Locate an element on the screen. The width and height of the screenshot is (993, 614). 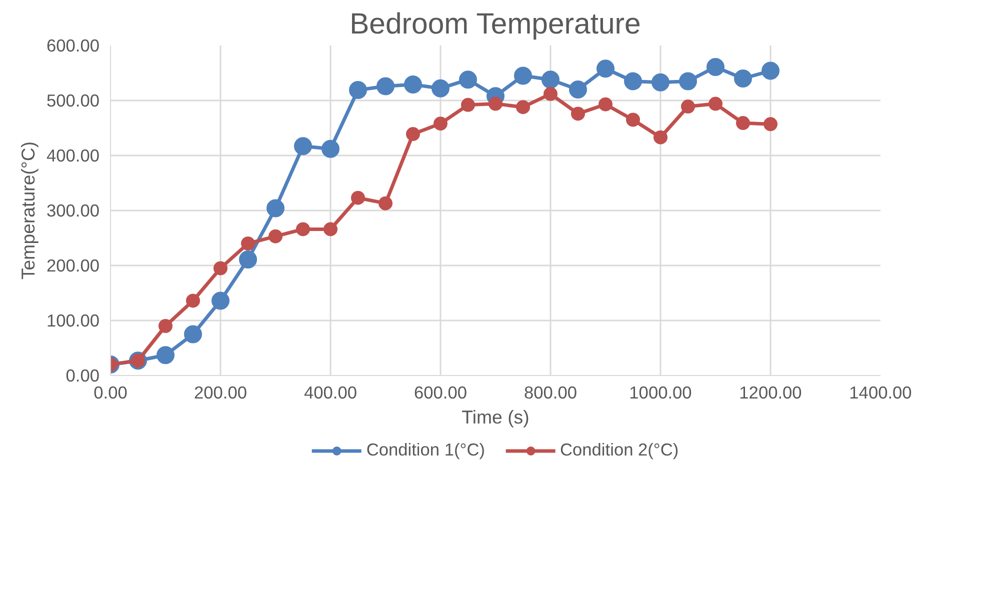
x-tick-label: 800.00 is located at coordinates (550, 392).